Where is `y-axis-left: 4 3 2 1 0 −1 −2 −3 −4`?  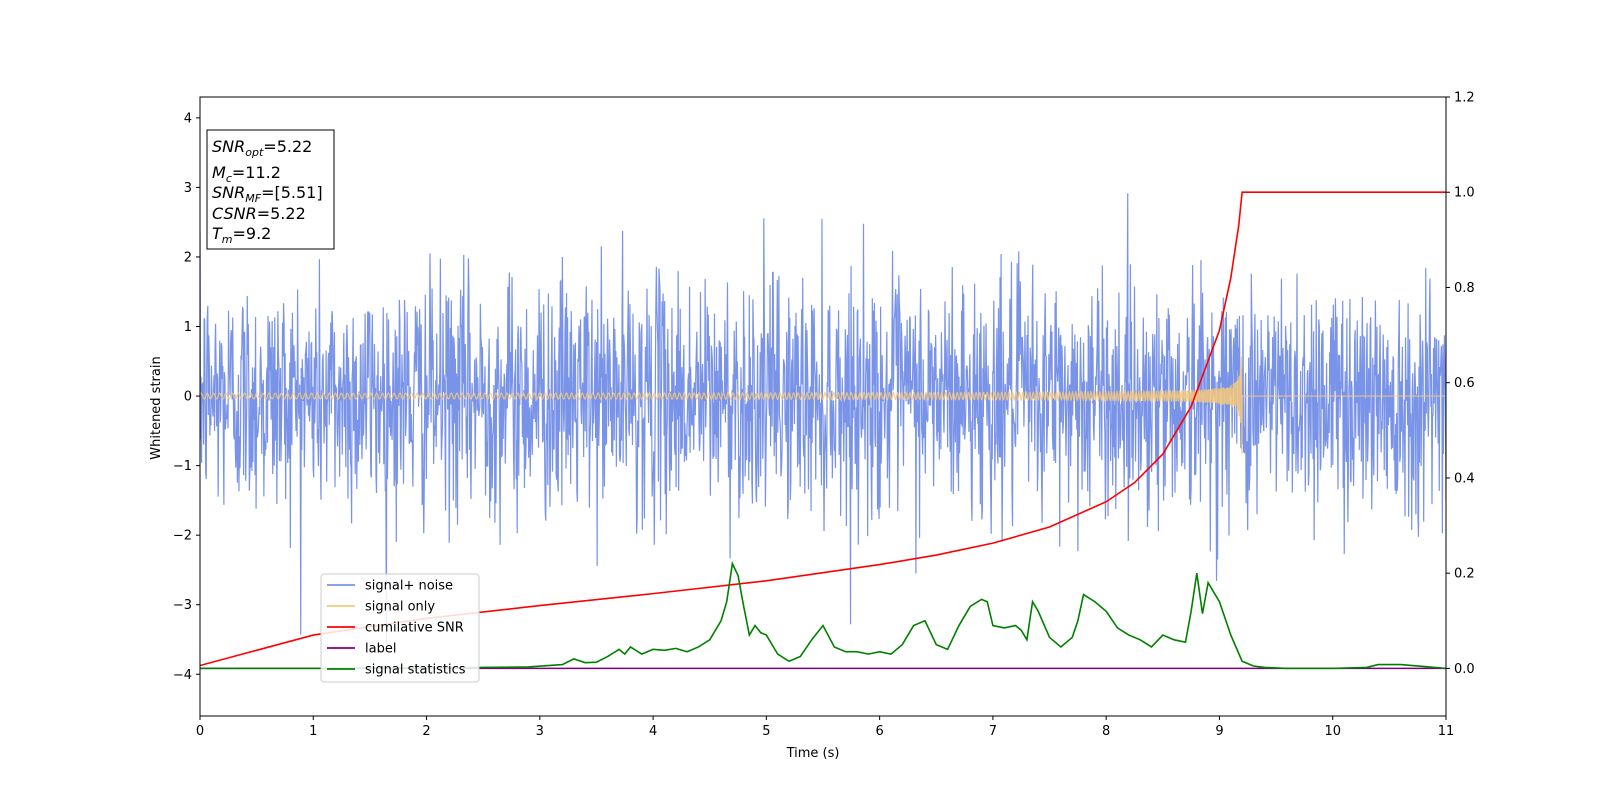 y-axis-left: 4 3 2 1 0 −1 −2 −3 −4 is located at coordinates (186, 397).